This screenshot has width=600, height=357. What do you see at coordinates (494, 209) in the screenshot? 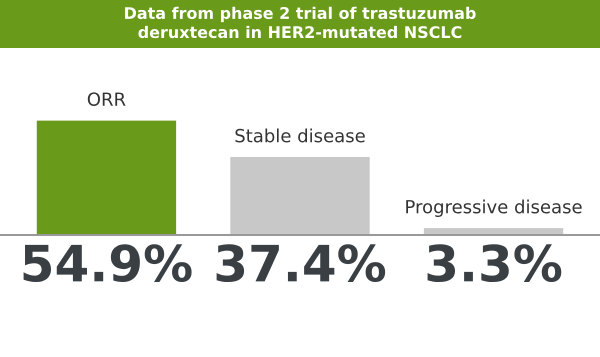
I see `x-tick-label: Progressive disease` at bounding box center [494, 209].